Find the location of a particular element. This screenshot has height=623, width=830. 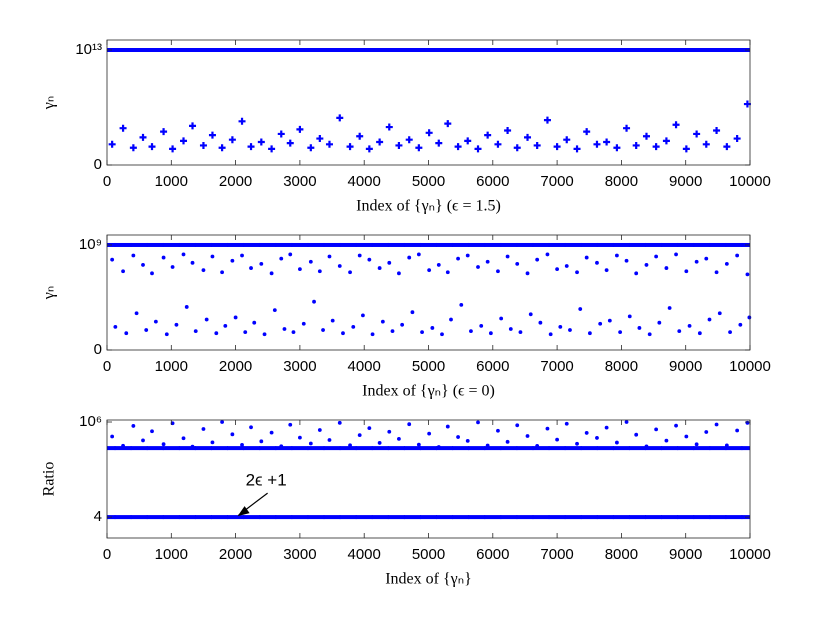

x-tick-label: 8000 is located at coordinates (621, 366).